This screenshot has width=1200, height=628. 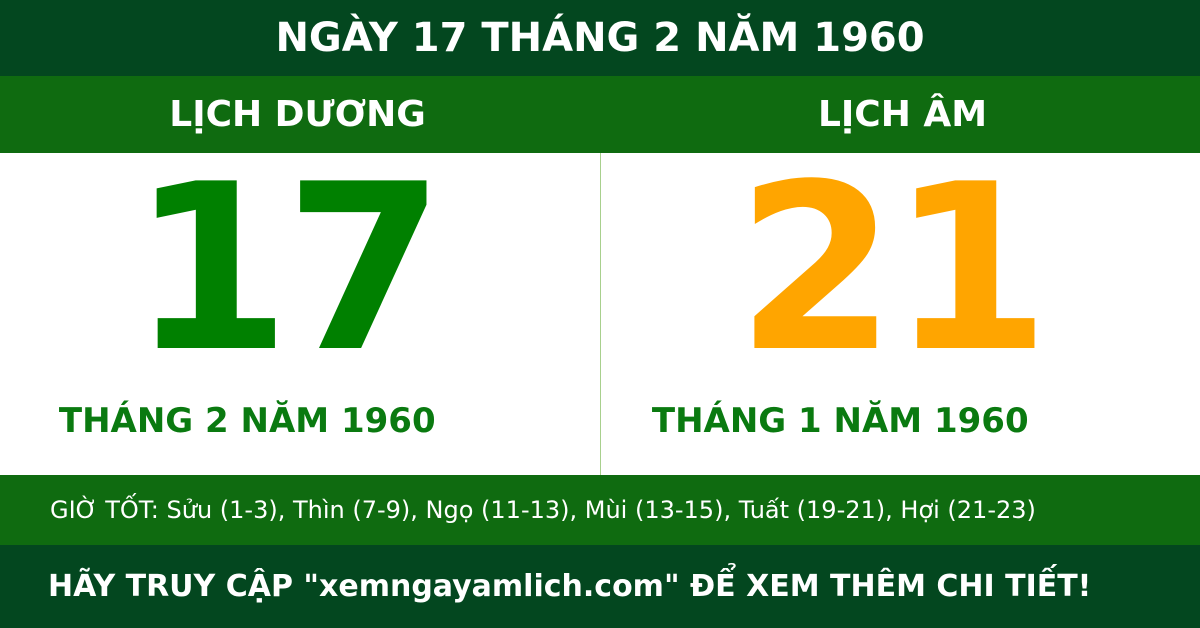 I want to click on solar-month-year: THÁNG 2 NĂM 1960, so click(x=247, y=421).